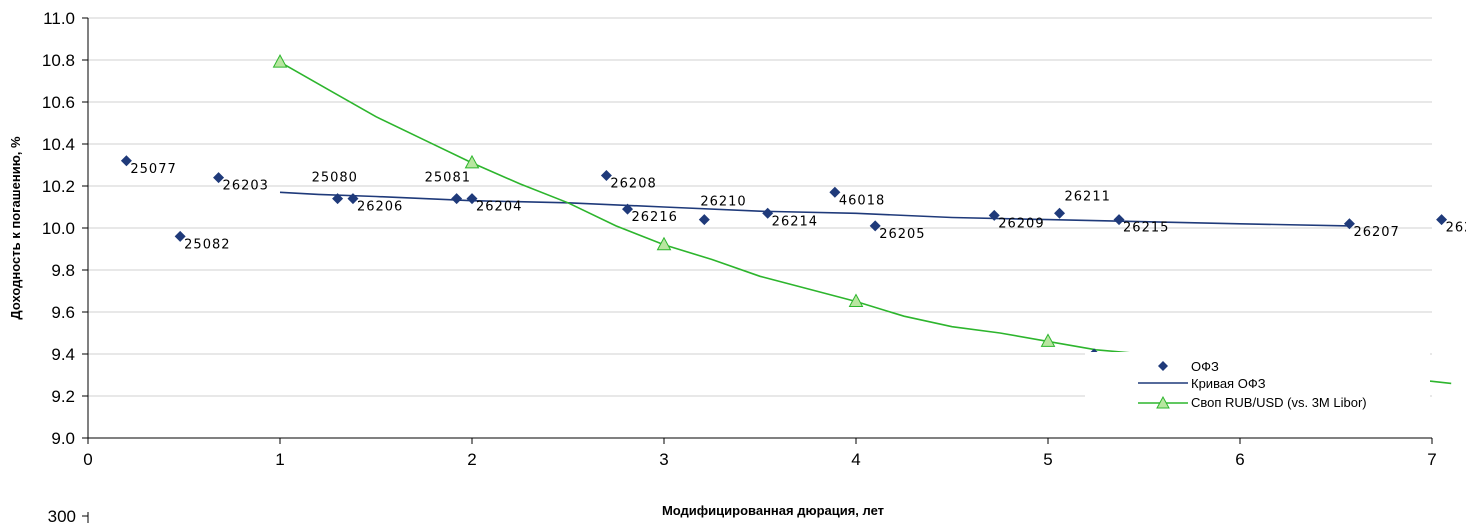 This screenshot has width=1466, height=523. I want to click on legend-label-ofz: ОФЗ, so click(1205, 366).